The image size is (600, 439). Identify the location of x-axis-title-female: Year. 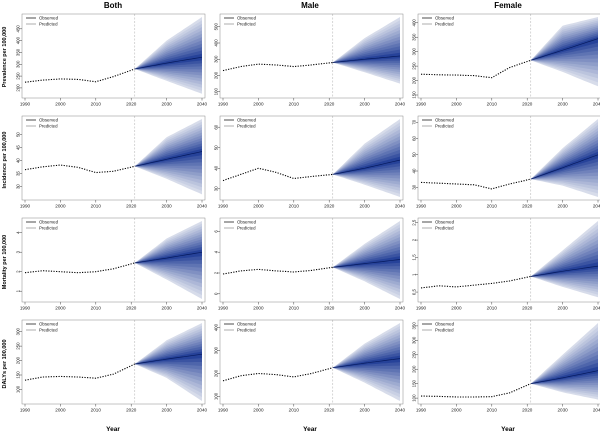
(508, 429).